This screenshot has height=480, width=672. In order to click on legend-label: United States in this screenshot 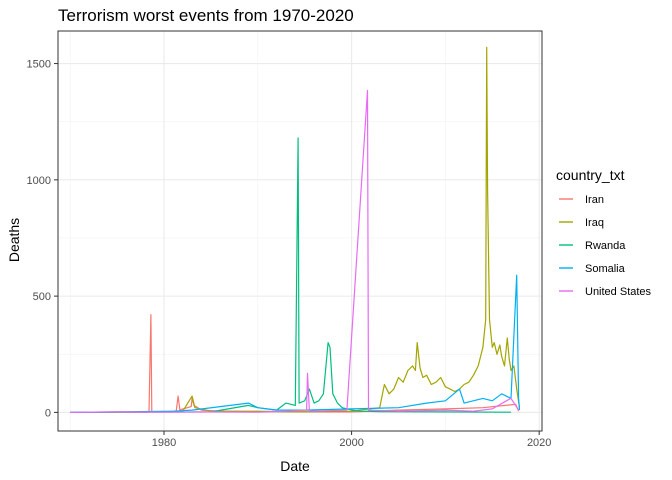, I will do `click(618, 292)`.